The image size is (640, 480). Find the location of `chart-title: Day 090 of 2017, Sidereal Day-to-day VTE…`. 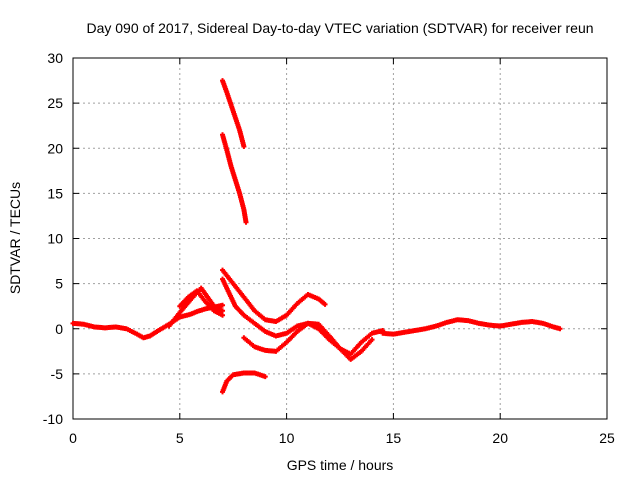

chart-title: Day 090 of 2017, Sidereal Day-to-day VTE… is located at coordinates (339, 28).